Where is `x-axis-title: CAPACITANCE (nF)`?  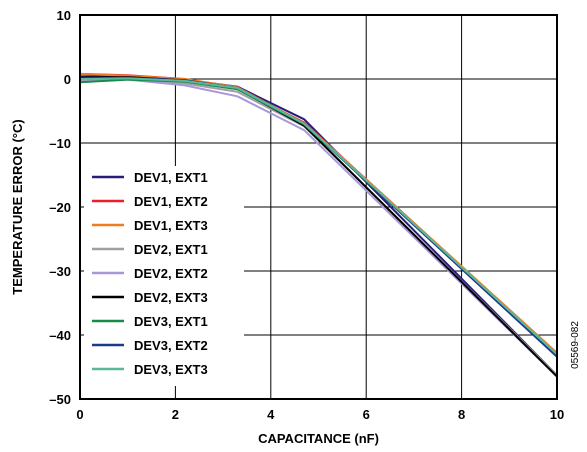
x-axis-title: CAPACITANCE (nF) is located at coordinates (318, 438).